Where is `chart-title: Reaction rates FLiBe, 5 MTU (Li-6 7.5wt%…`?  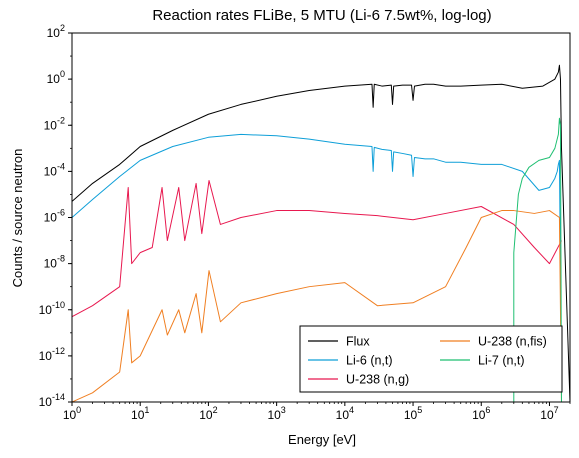
chart-title: Reaction rates FLiBe, 5 MTU (Li-6 7.5wt%… is located at coordinates (321, 15).